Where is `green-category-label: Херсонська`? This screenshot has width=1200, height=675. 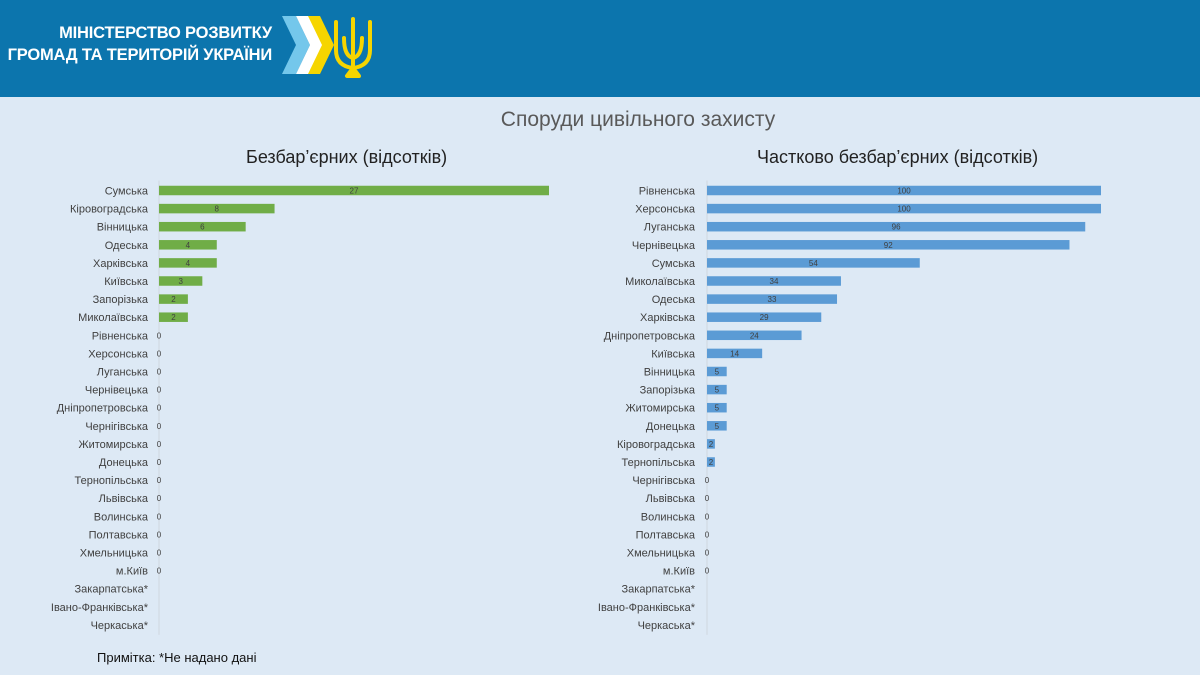
green-category-label: Херсонська is located at coordinates (118, 354).